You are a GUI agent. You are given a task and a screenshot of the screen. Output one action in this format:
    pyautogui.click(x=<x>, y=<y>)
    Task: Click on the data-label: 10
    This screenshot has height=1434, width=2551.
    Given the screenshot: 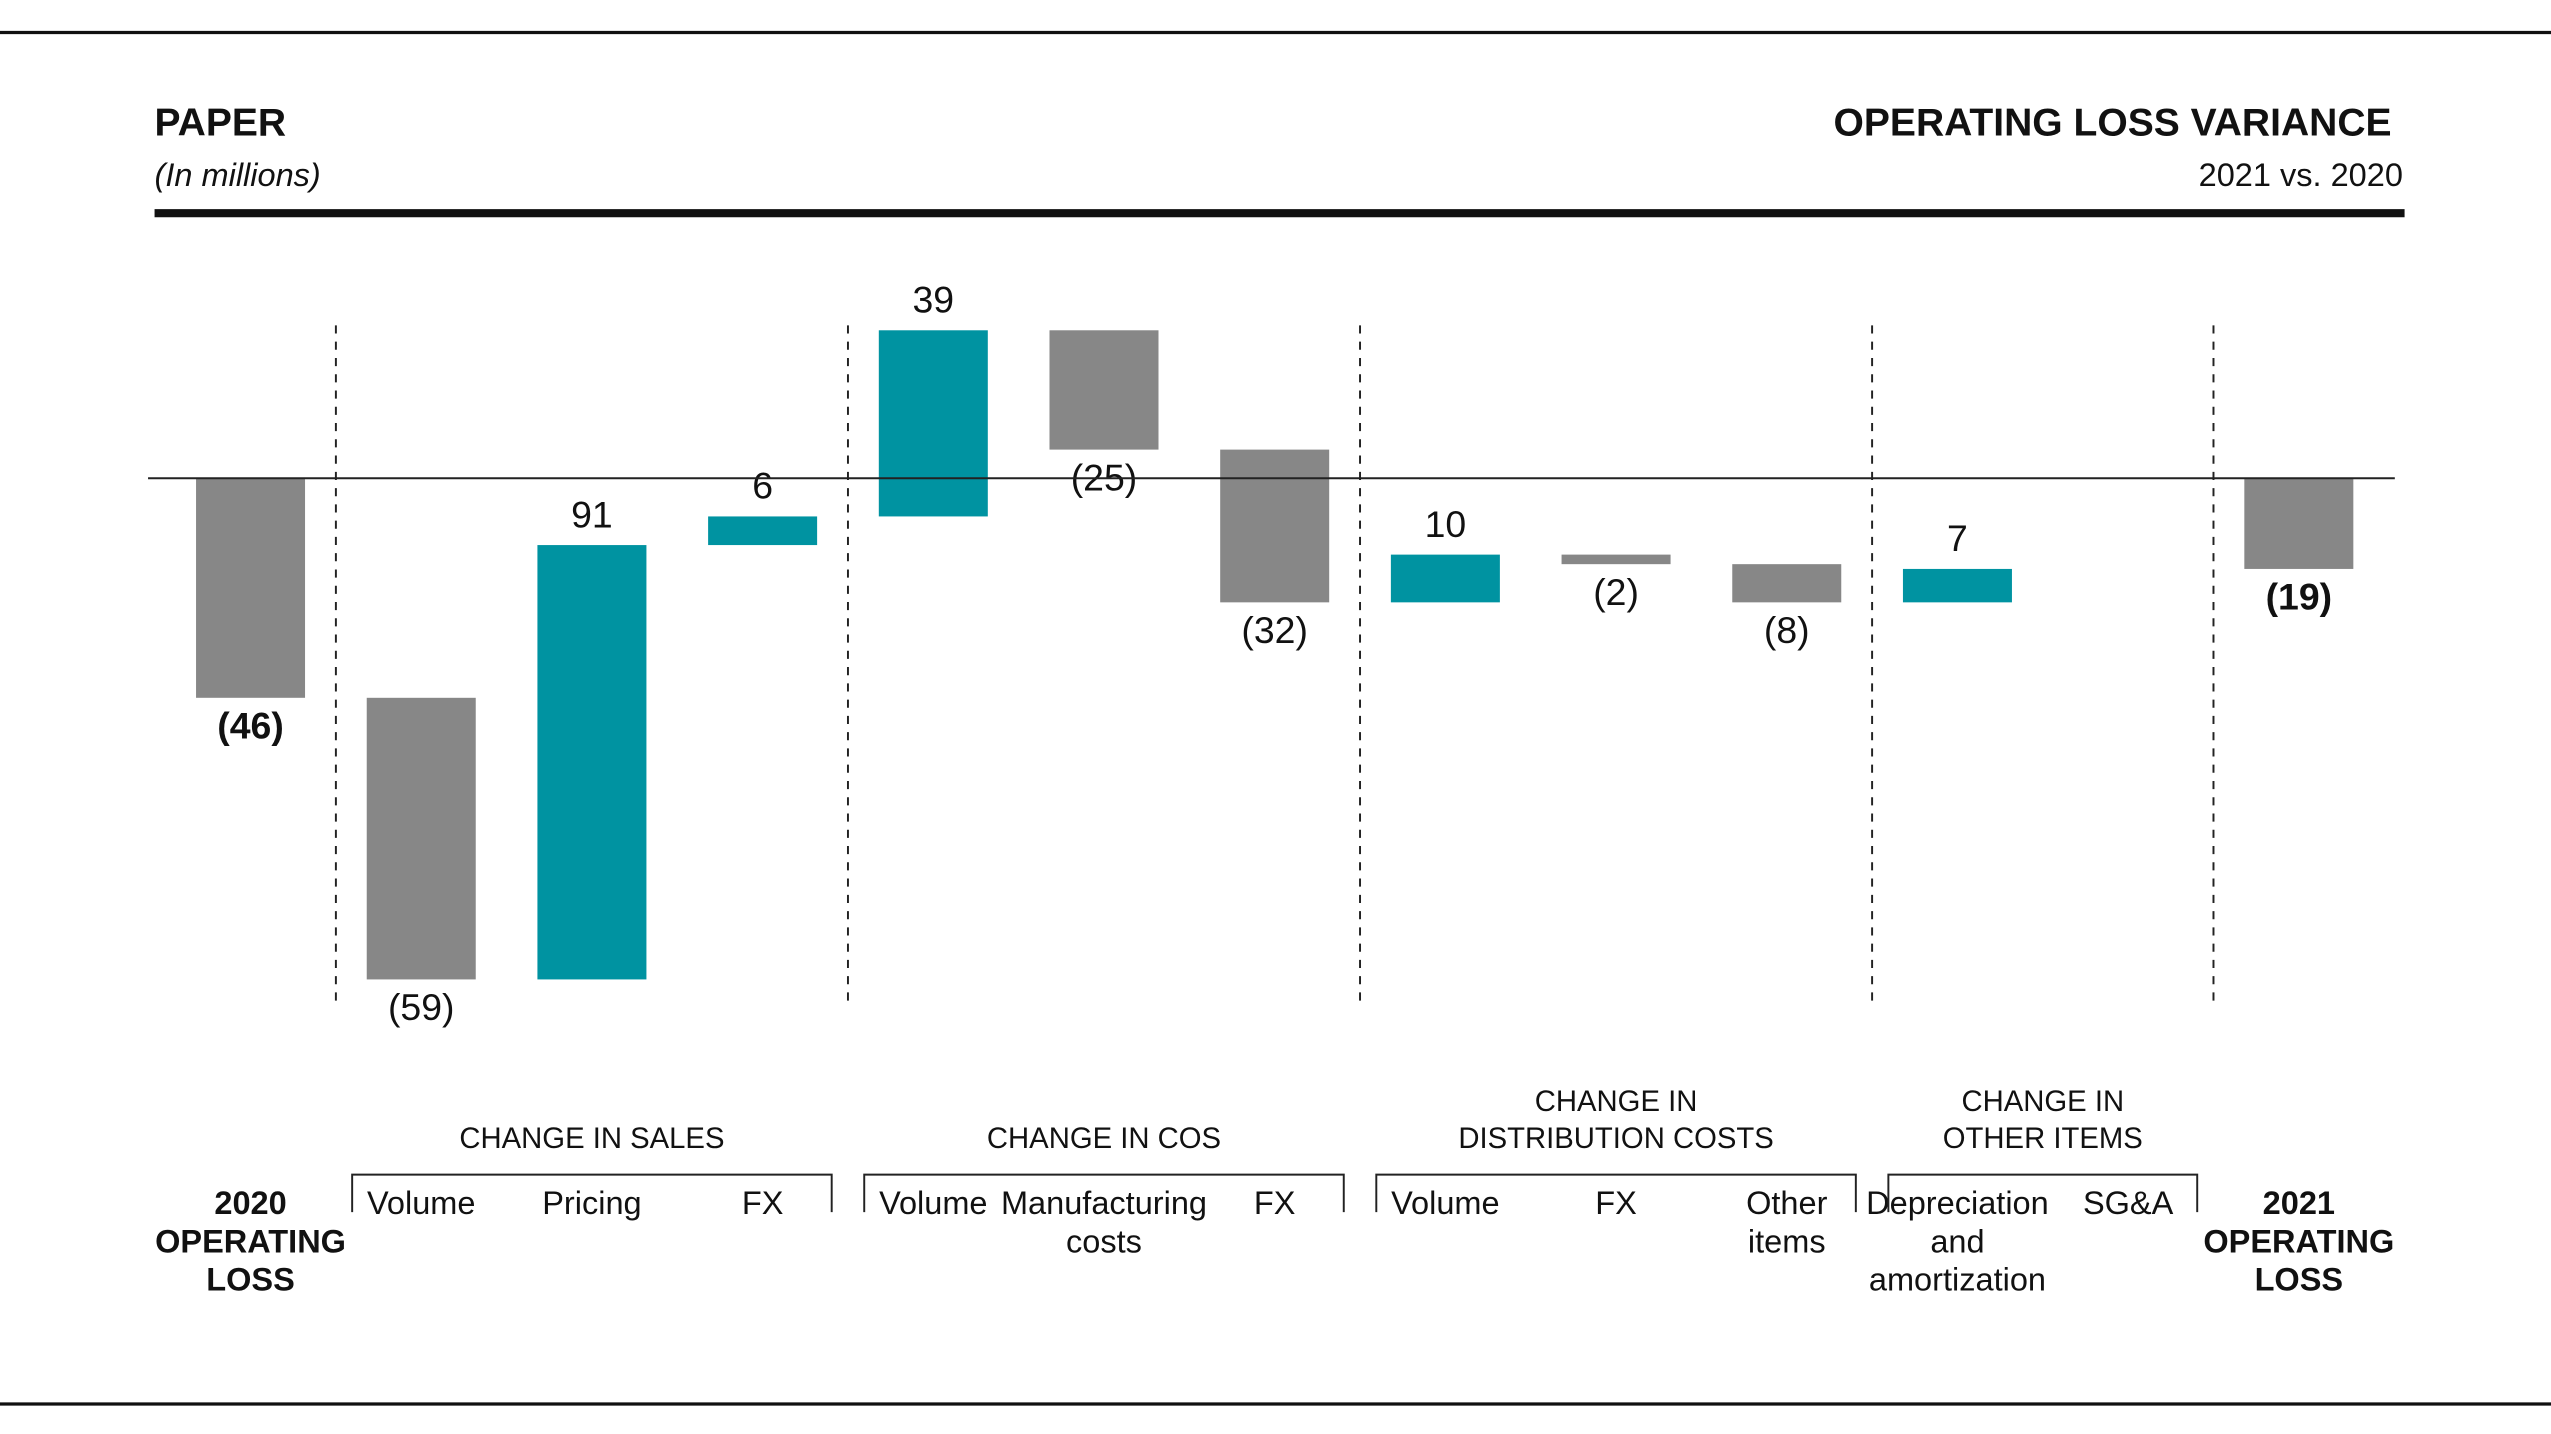 What is the action you would take?
    pyautogui.click(x=1446, y=524)
    